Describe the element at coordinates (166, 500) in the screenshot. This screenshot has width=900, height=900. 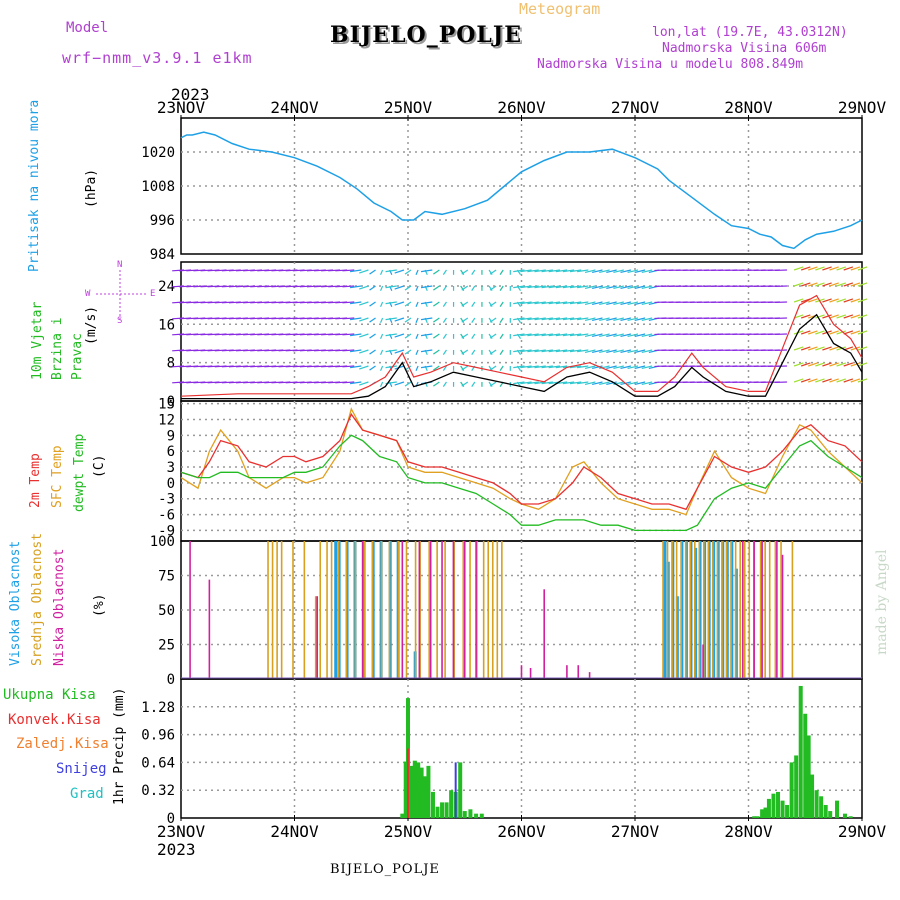
I see `y-tick-label: -3` at that location.